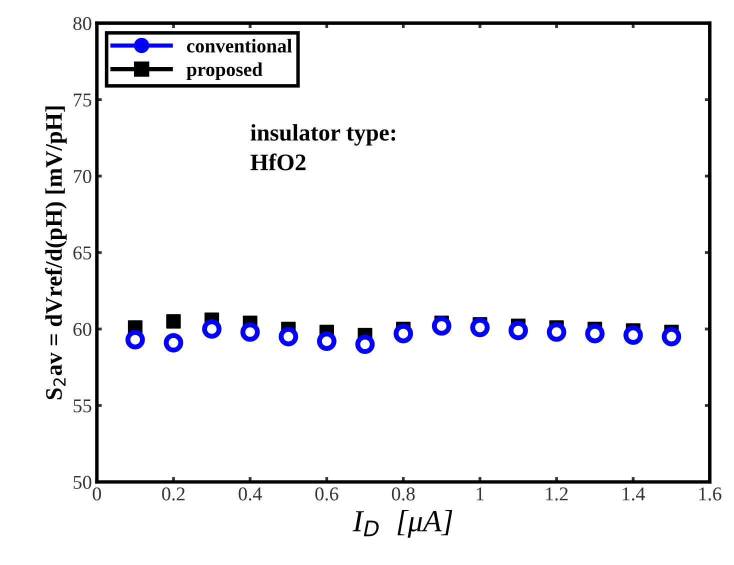  Describe the element at coordinates (402, 524) in the screenshot. I see `x-axis-title: I$_{D}$ [μA]` at that location.